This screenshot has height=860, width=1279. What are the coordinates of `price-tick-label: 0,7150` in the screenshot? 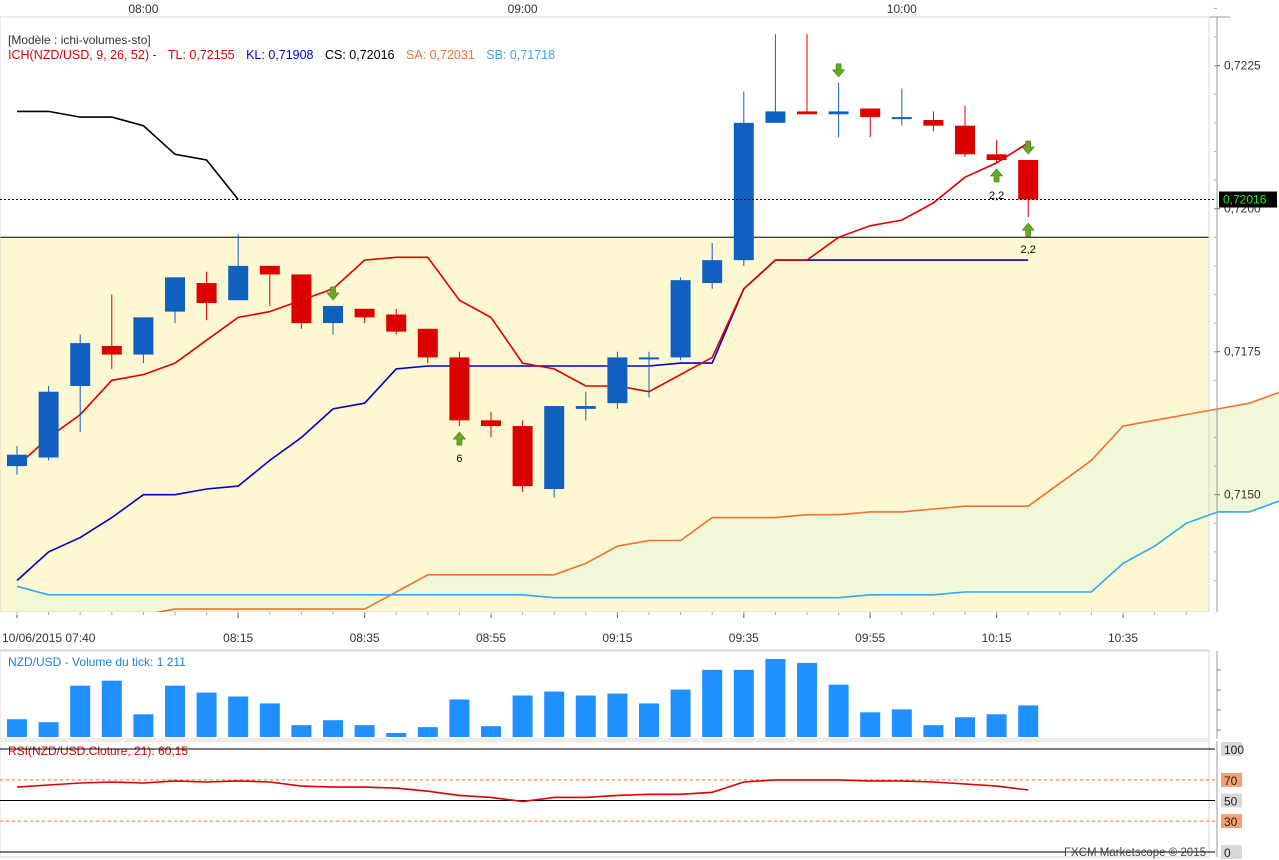 It's located at (1242, 495).